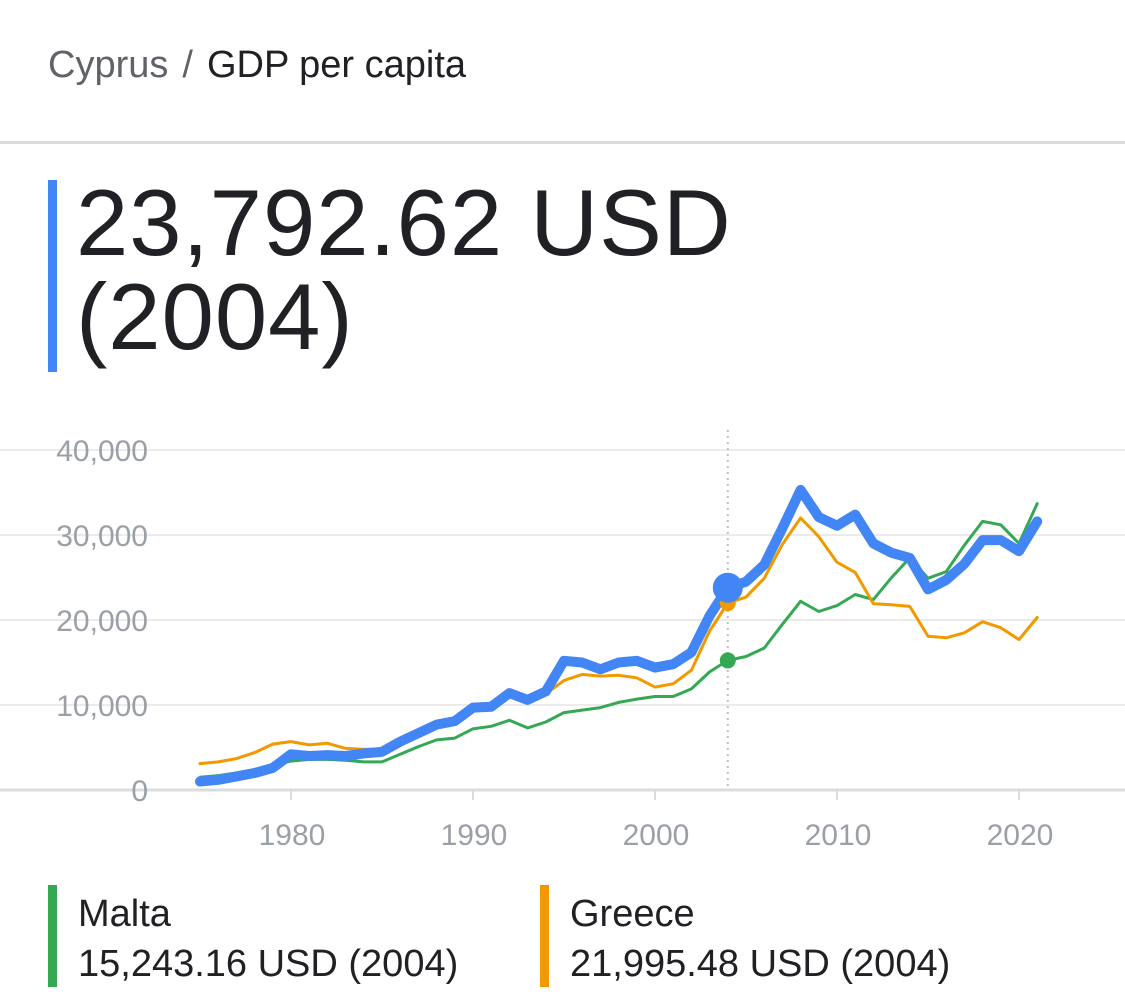 The image size is (1125, 998). What do you see at coordinates (268, 964) in the screenshot?
I see `legend-value: 15,243.16 USD (2004)` at bounding box center [268, 964].